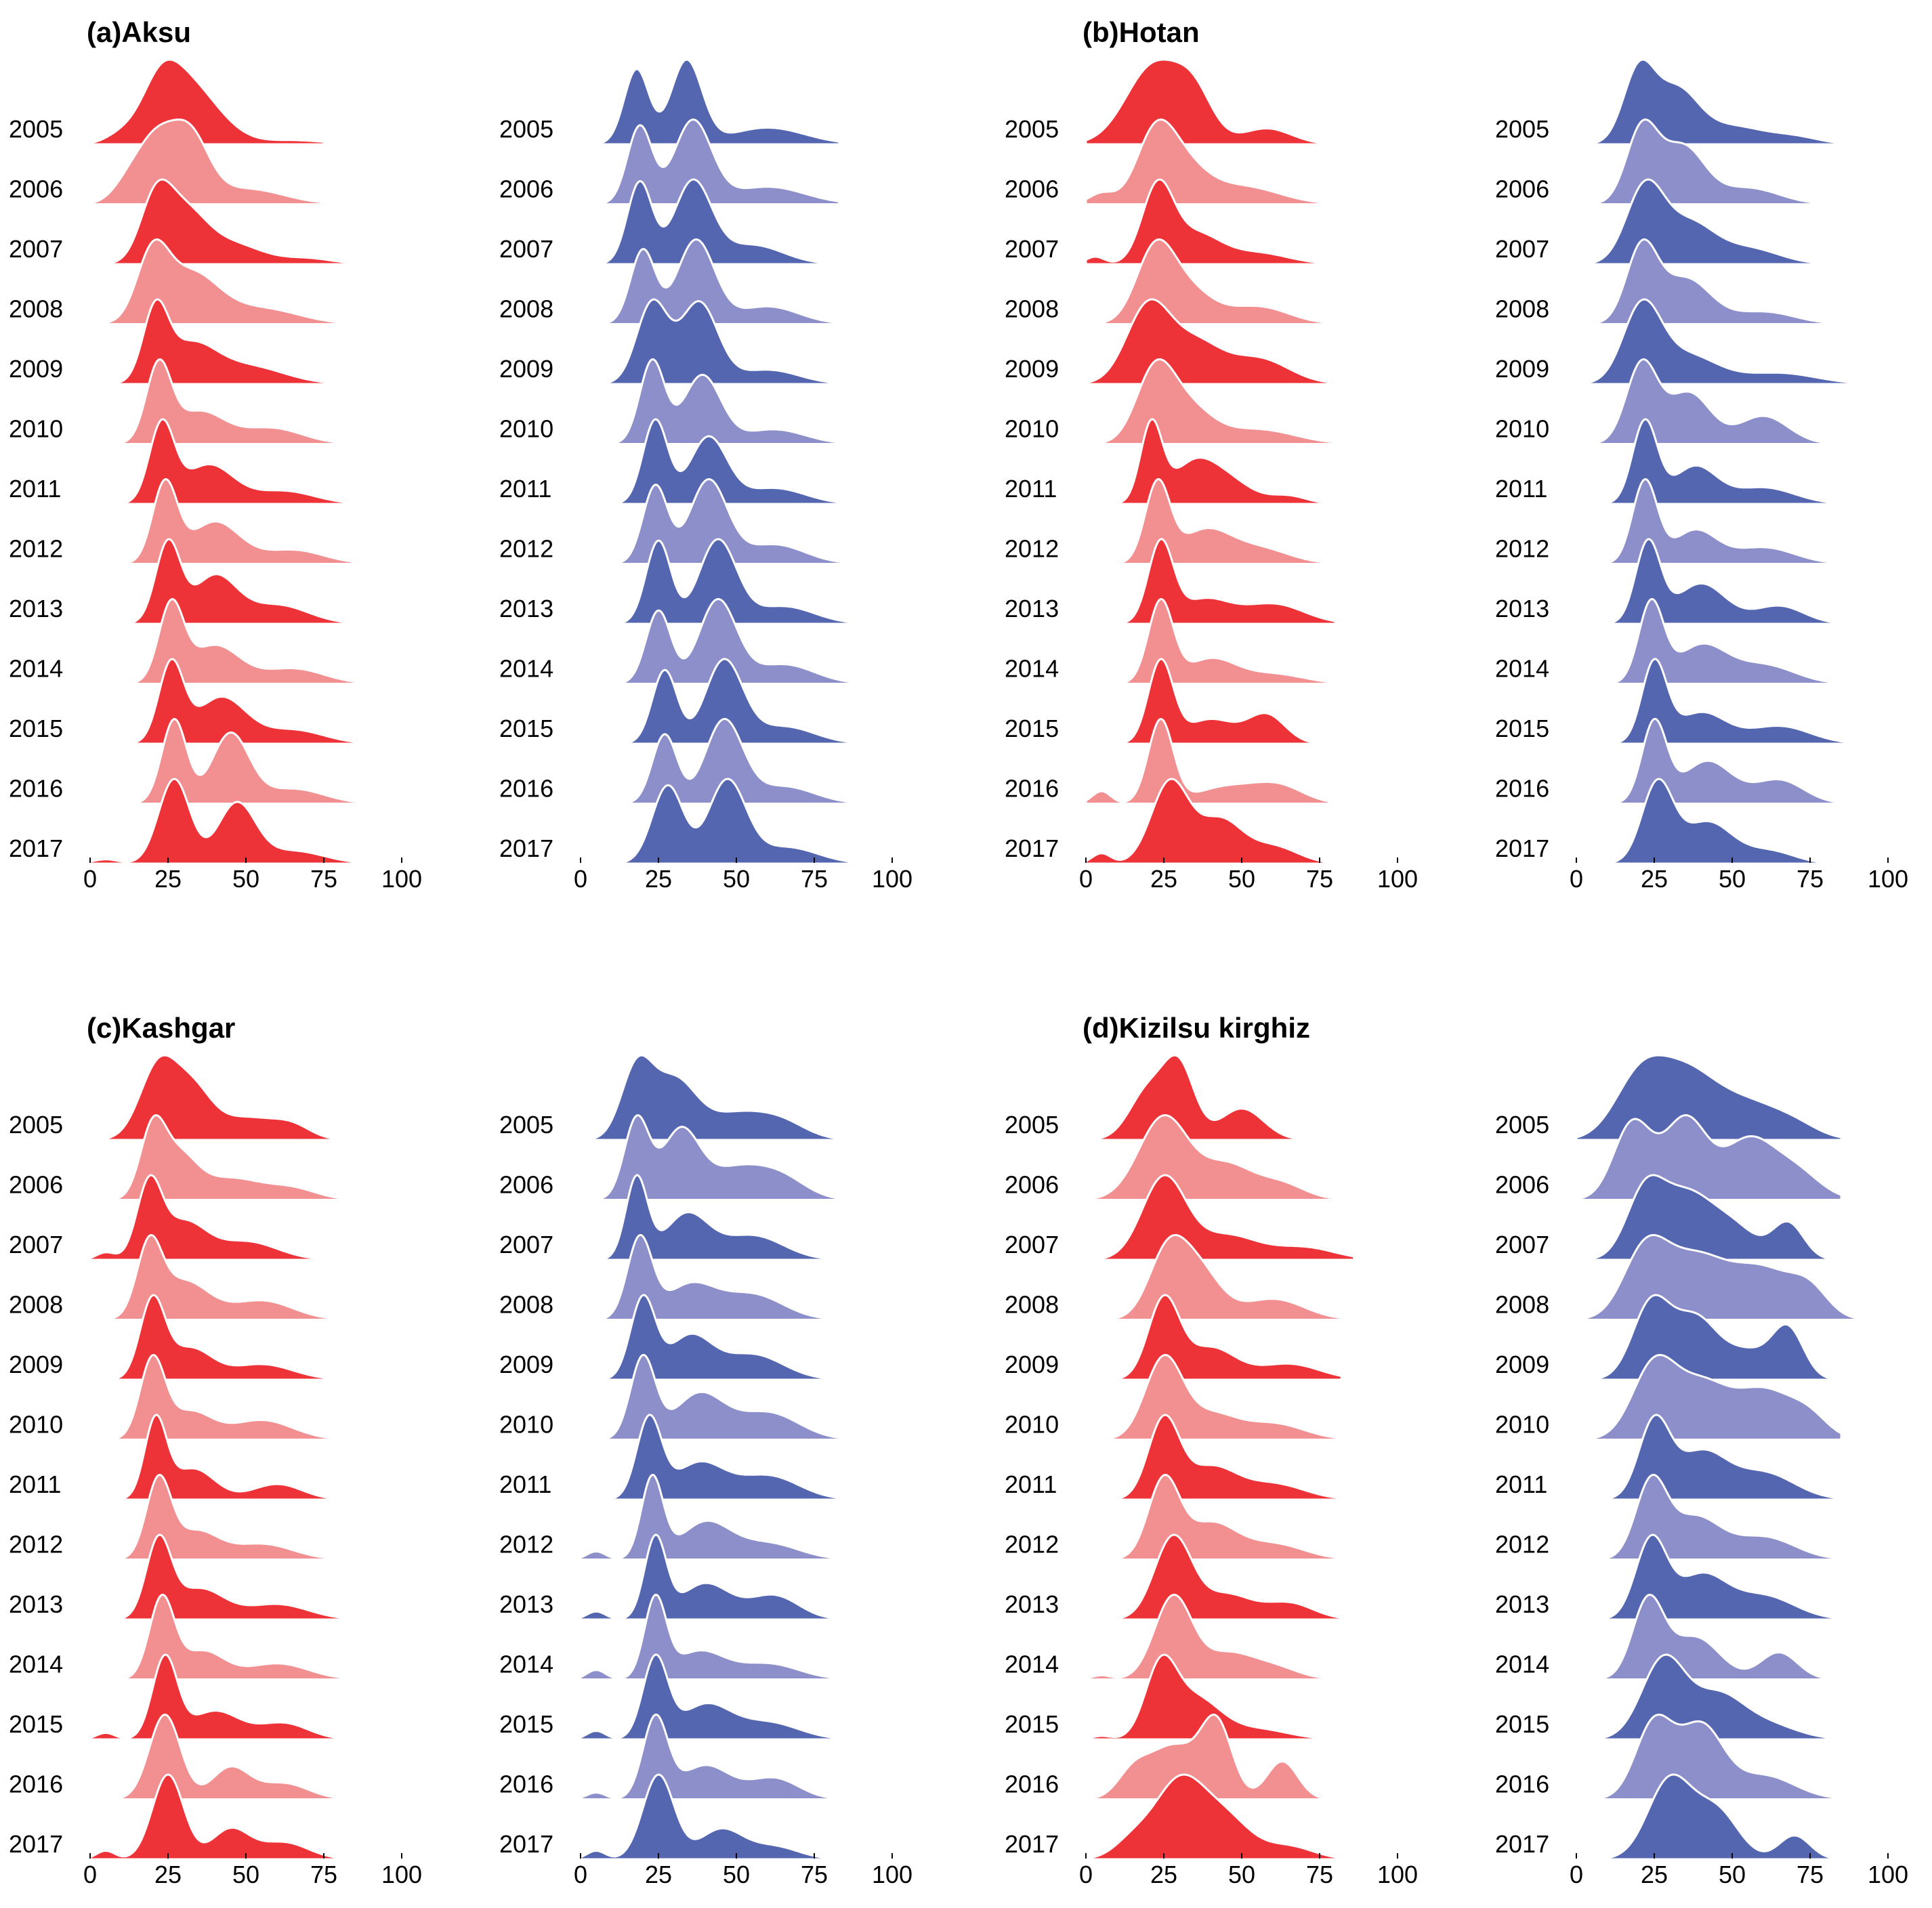 This screenshot has width=1932, height=1908. I want to click on panel-title: (d)Kizilsu kirghiz, so click(1196, 1028).